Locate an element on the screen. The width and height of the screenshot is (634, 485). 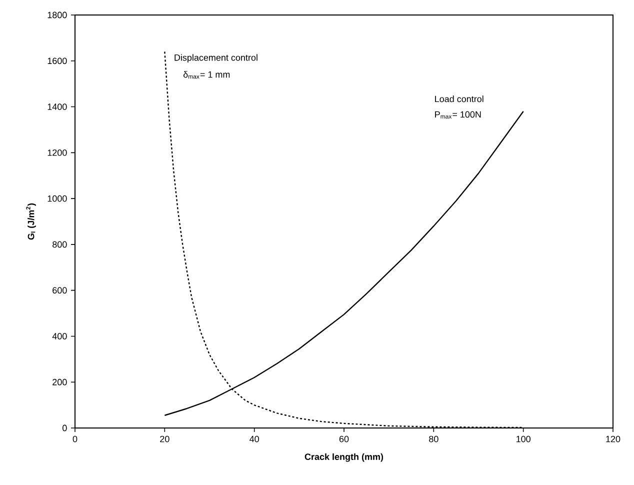
x-tick-label: 40 is located at coordinates (254, 439).